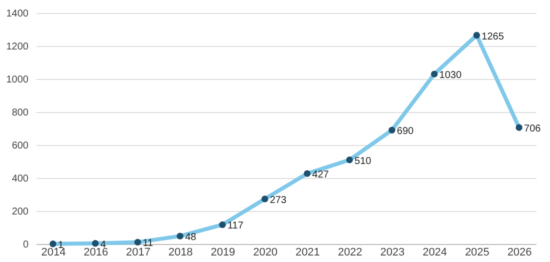  What do you see at coordinates (392, 252) in the screenshot?
I see `x-tick-label: 2023` at bounding box center [392, 252].